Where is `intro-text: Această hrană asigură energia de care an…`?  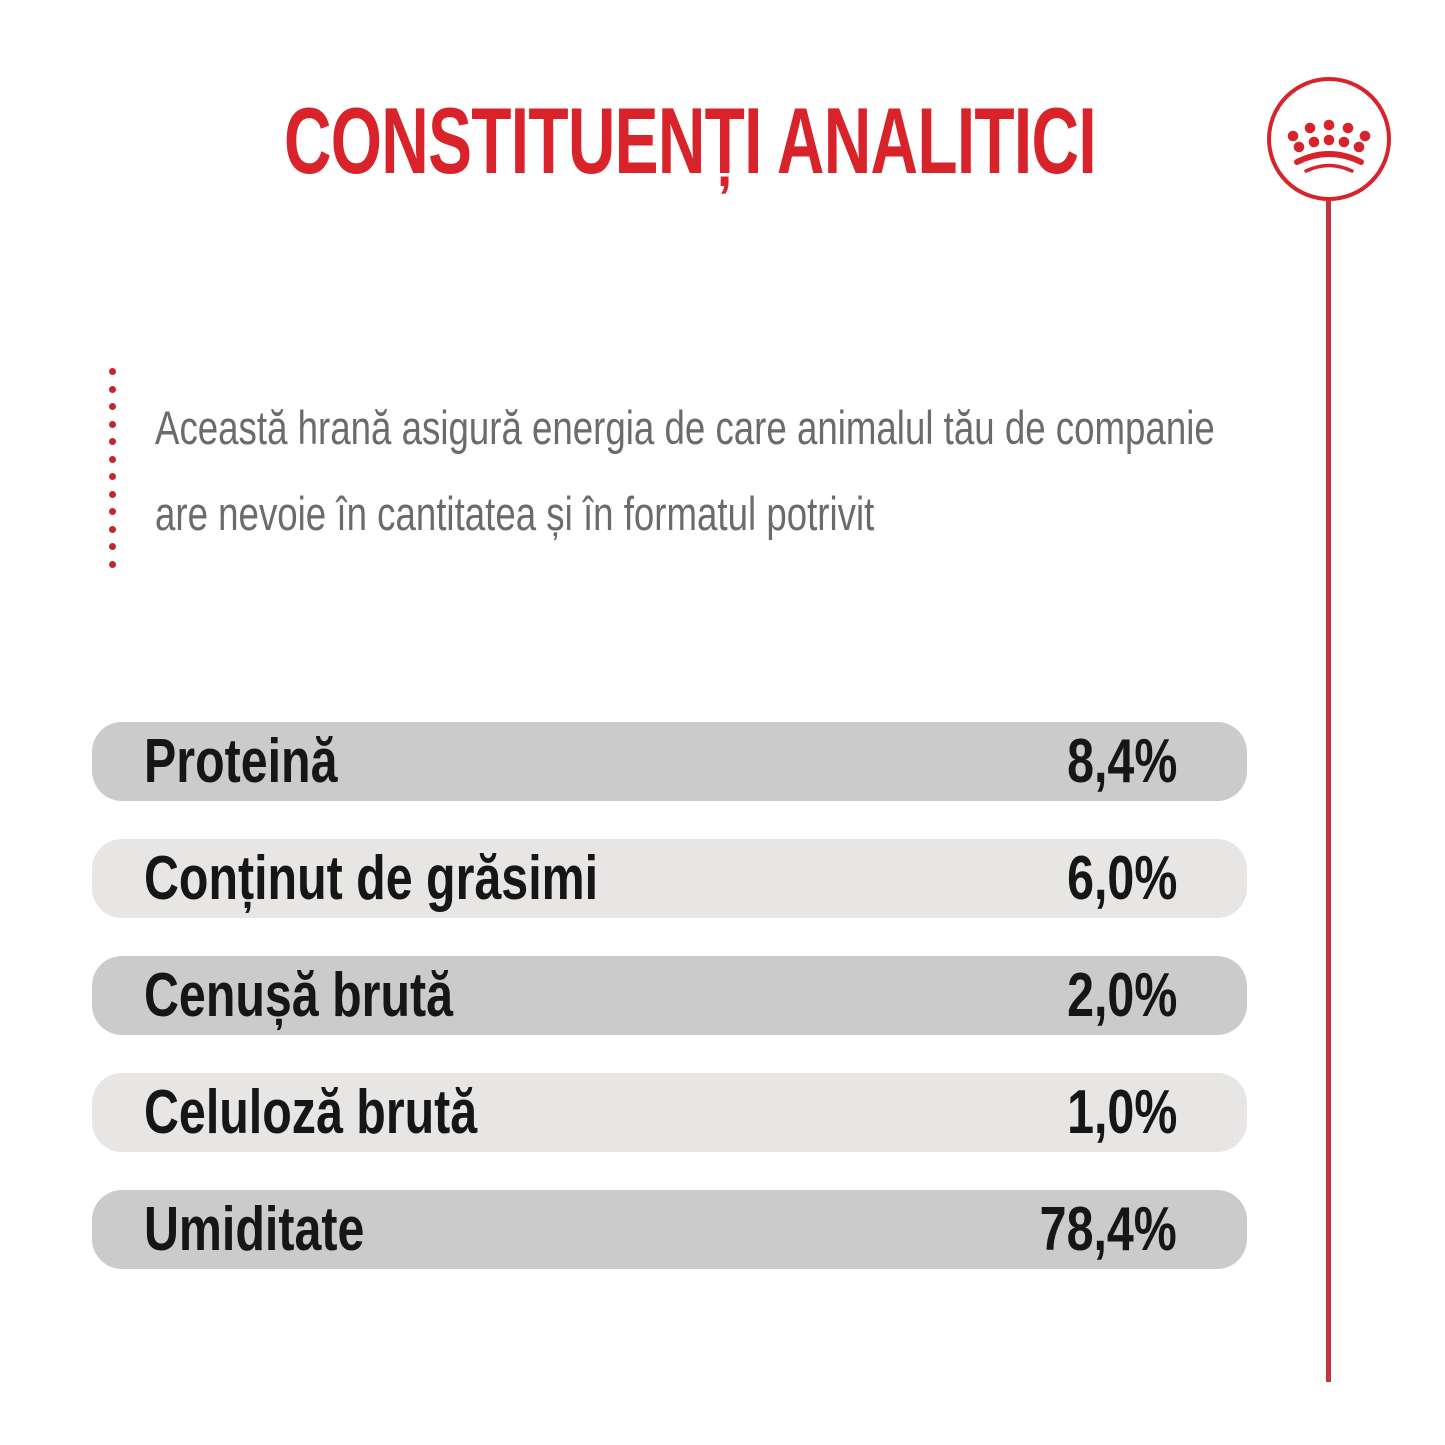
intro-text: Această hrană asigură energia de care an… is located at coordinates (775, 471).